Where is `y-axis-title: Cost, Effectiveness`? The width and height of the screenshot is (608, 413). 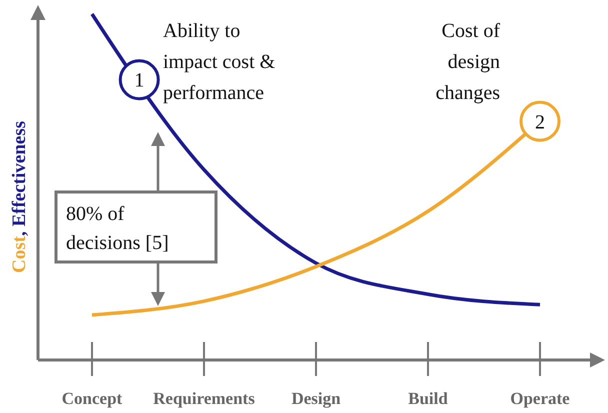
y-axis-title: Cost, Effectiveness is located at coordinates (19, 197).